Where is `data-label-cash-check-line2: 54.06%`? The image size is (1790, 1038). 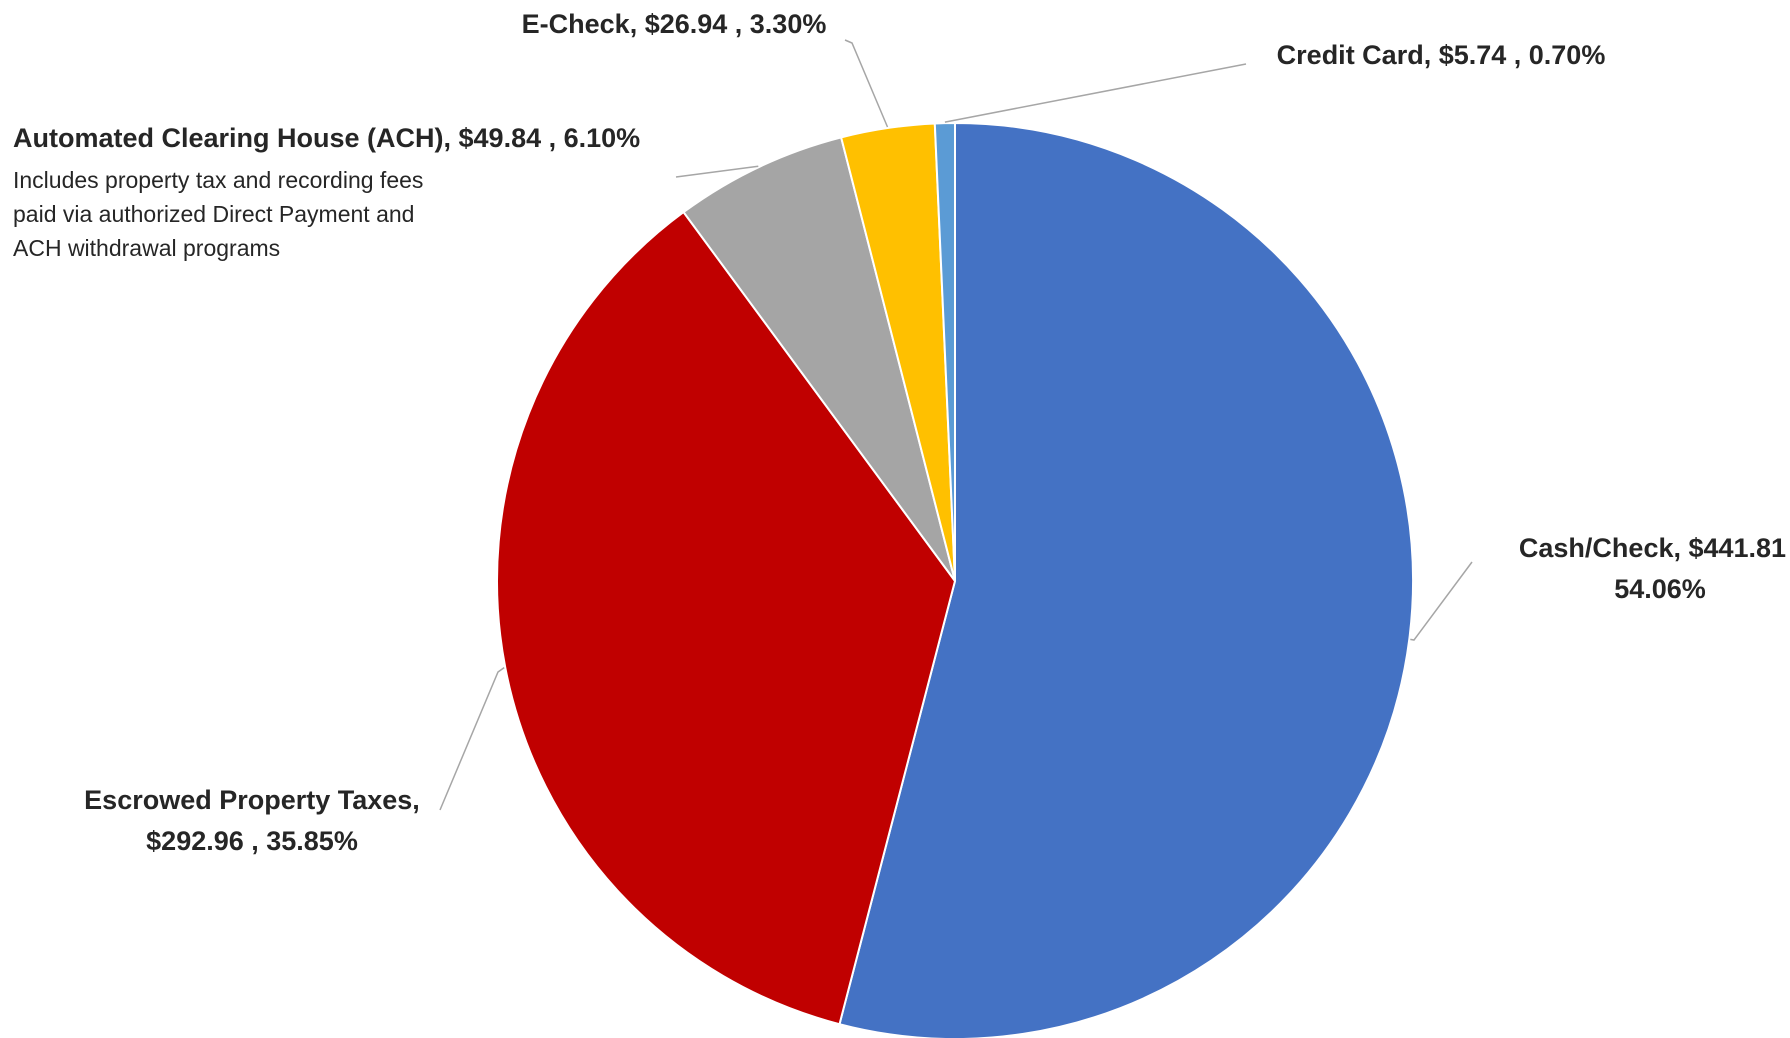
data-label-cash-check-line2: 54.06% is located at coordinates (1660, 589).